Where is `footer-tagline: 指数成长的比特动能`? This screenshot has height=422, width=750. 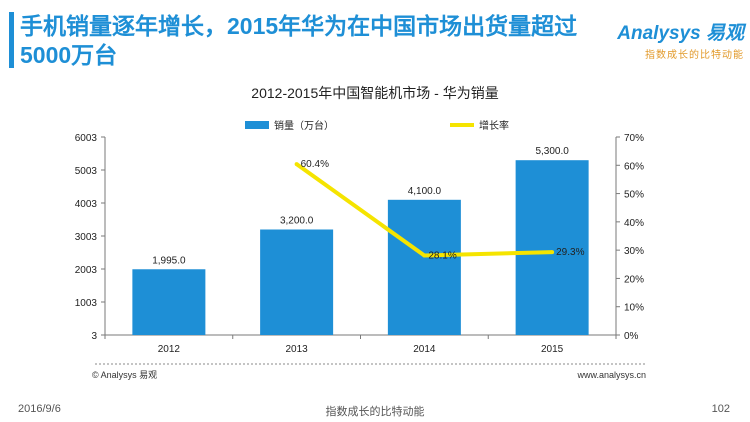 footer-tagline: 指数成长的比特动能 is located at coordinates (375, 412).